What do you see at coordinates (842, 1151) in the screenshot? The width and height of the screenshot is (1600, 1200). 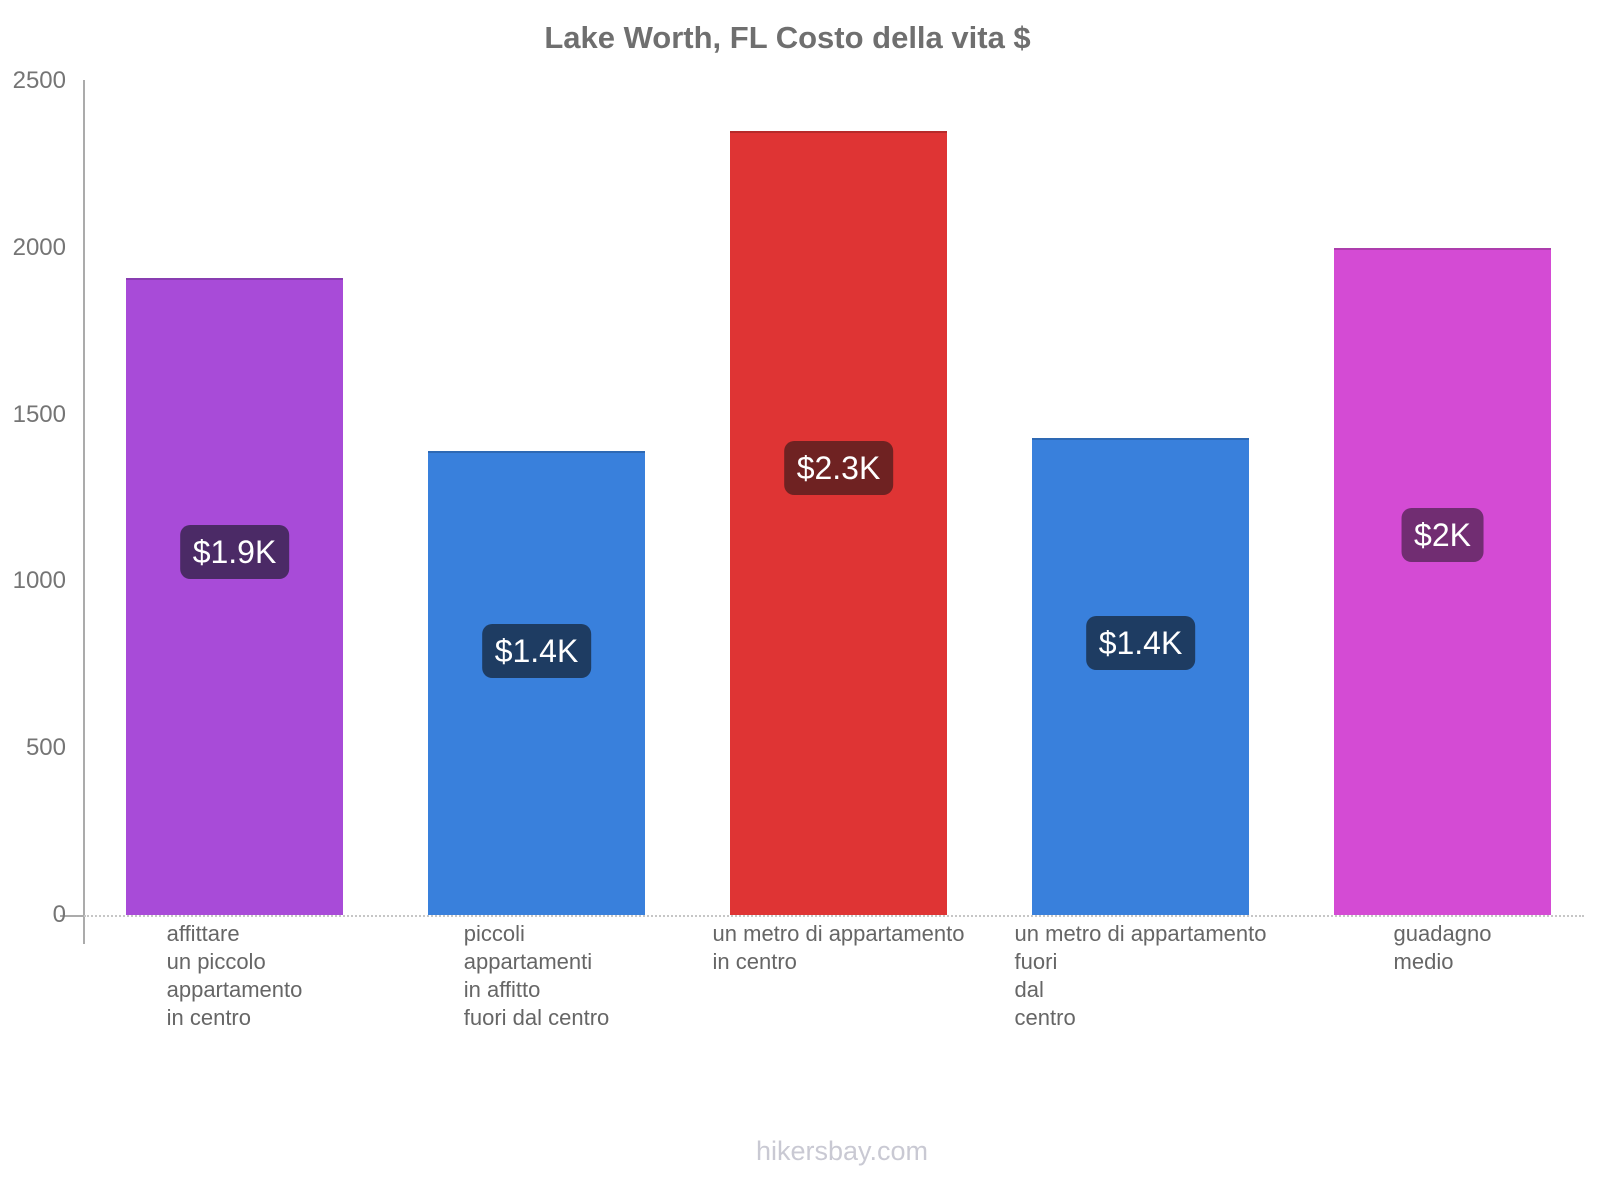 I see `watermark: hikersbay.com` at bounding box center [842, 1151].